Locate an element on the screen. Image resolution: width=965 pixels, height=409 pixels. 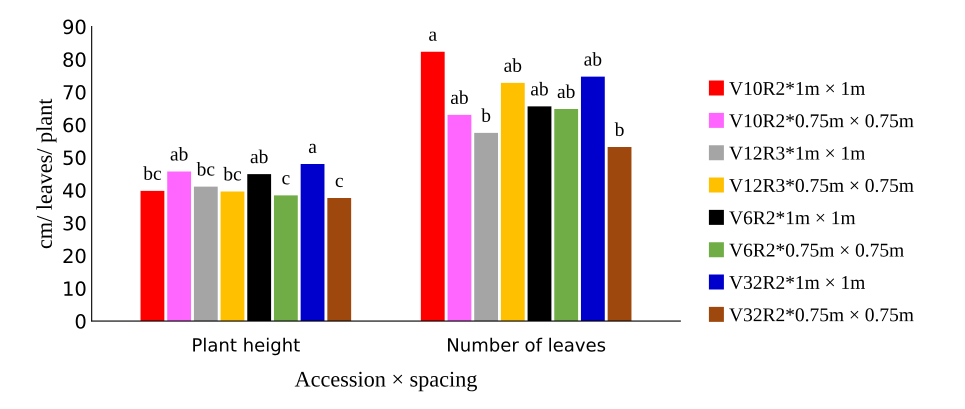
y-axis-title: cm/ leaves/ plant is located at coordinates (46, 173).